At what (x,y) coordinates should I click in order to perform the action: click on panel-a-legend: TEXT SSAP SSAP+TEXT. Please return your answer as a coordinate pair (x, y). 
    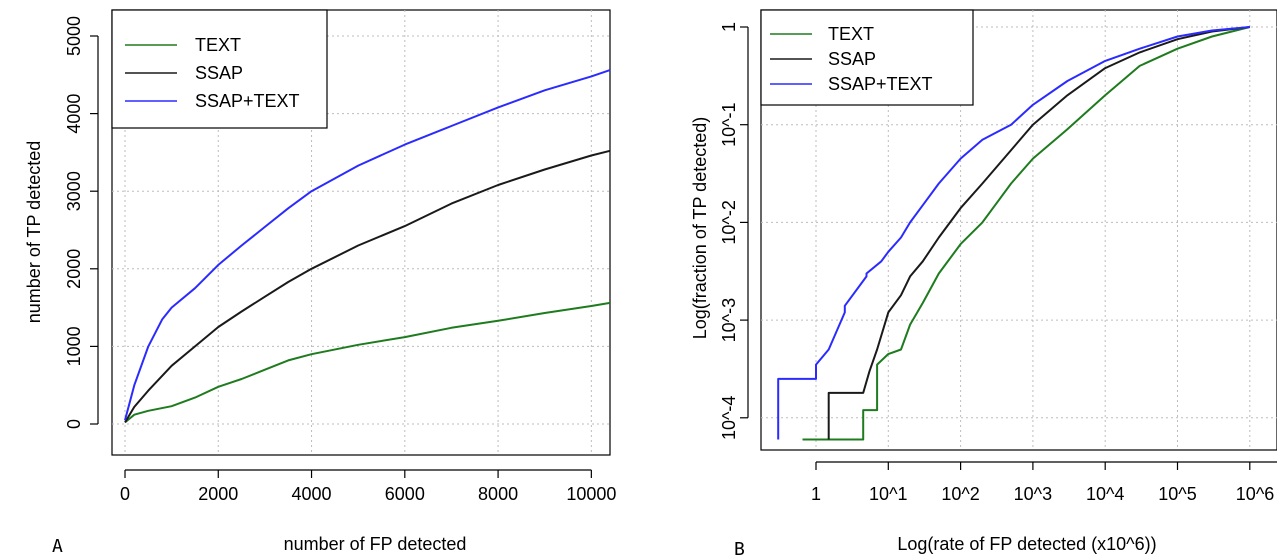
    Looking at the image, I should click on (219, 69).